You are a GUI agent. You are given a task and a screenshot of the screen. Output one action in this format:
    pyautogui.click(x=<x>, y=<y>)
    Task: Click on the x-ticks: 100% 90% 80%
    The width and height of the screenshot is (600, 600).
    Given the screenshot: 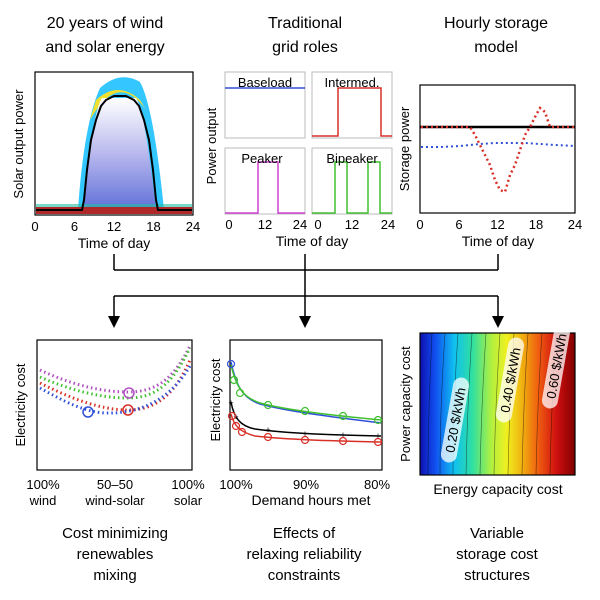 What is the action you would take?
    pyautogui.click(x=304, y=484)
    